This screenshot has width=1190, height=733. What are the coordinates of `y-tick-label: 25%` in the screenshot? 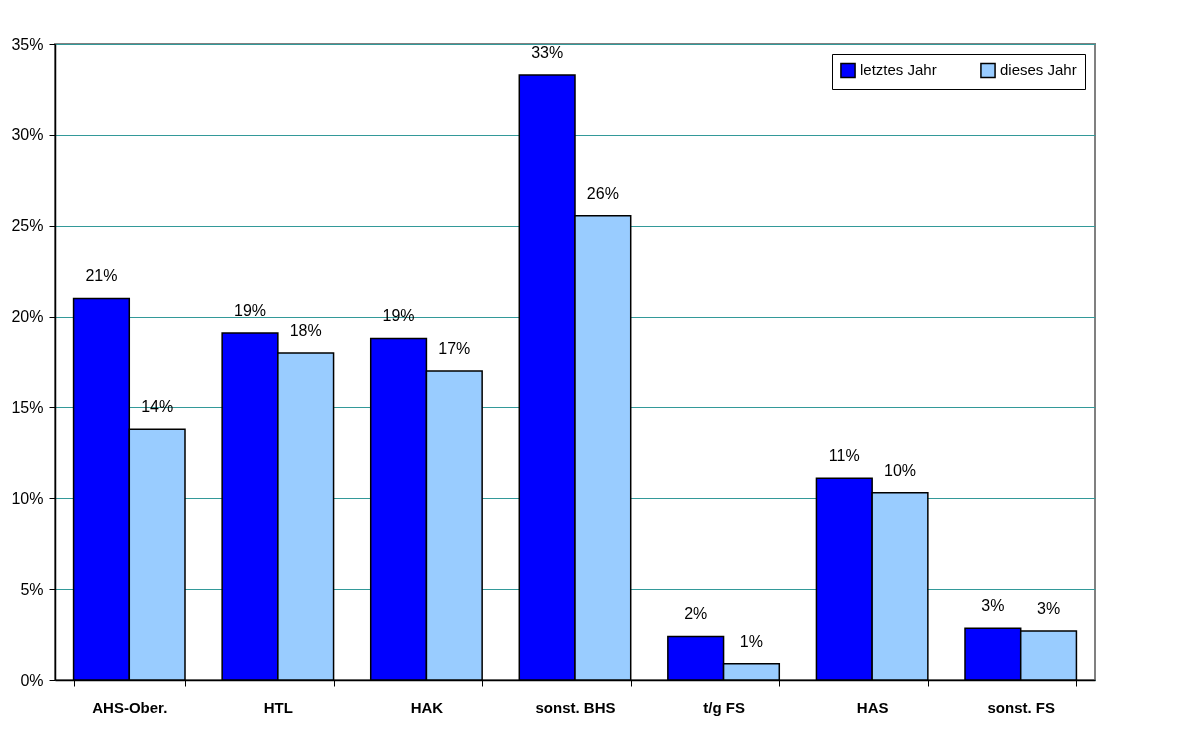 It's located at (27, 226).